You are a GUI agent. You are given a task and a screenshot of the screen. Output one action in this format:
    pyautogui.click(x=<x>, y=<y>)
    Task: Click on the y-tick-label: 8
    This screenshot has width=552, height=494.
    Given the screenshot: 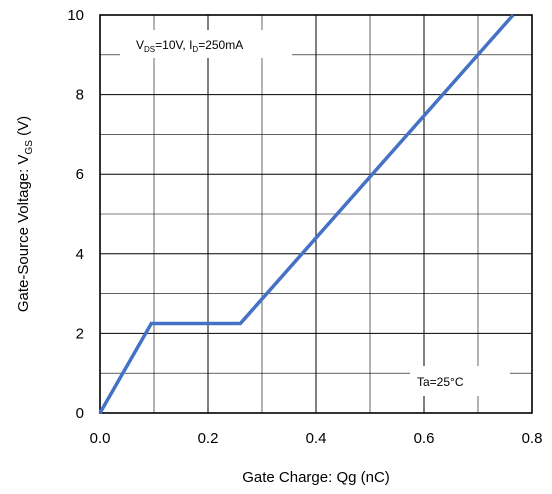 What is the action you would take?
    pyautogui.click(x=80, y=95)
    